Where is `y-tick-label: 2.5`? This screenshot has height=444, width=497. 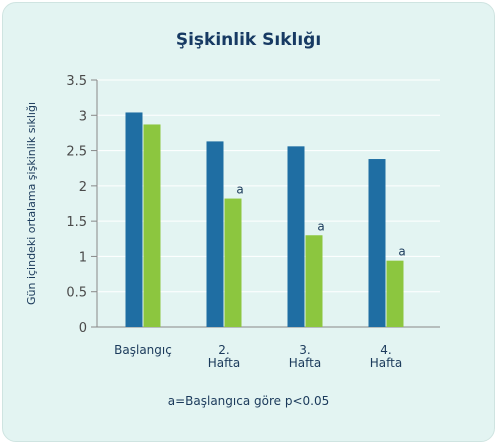
y-tick-label: 2.5 is located at coordinates (76, 152).